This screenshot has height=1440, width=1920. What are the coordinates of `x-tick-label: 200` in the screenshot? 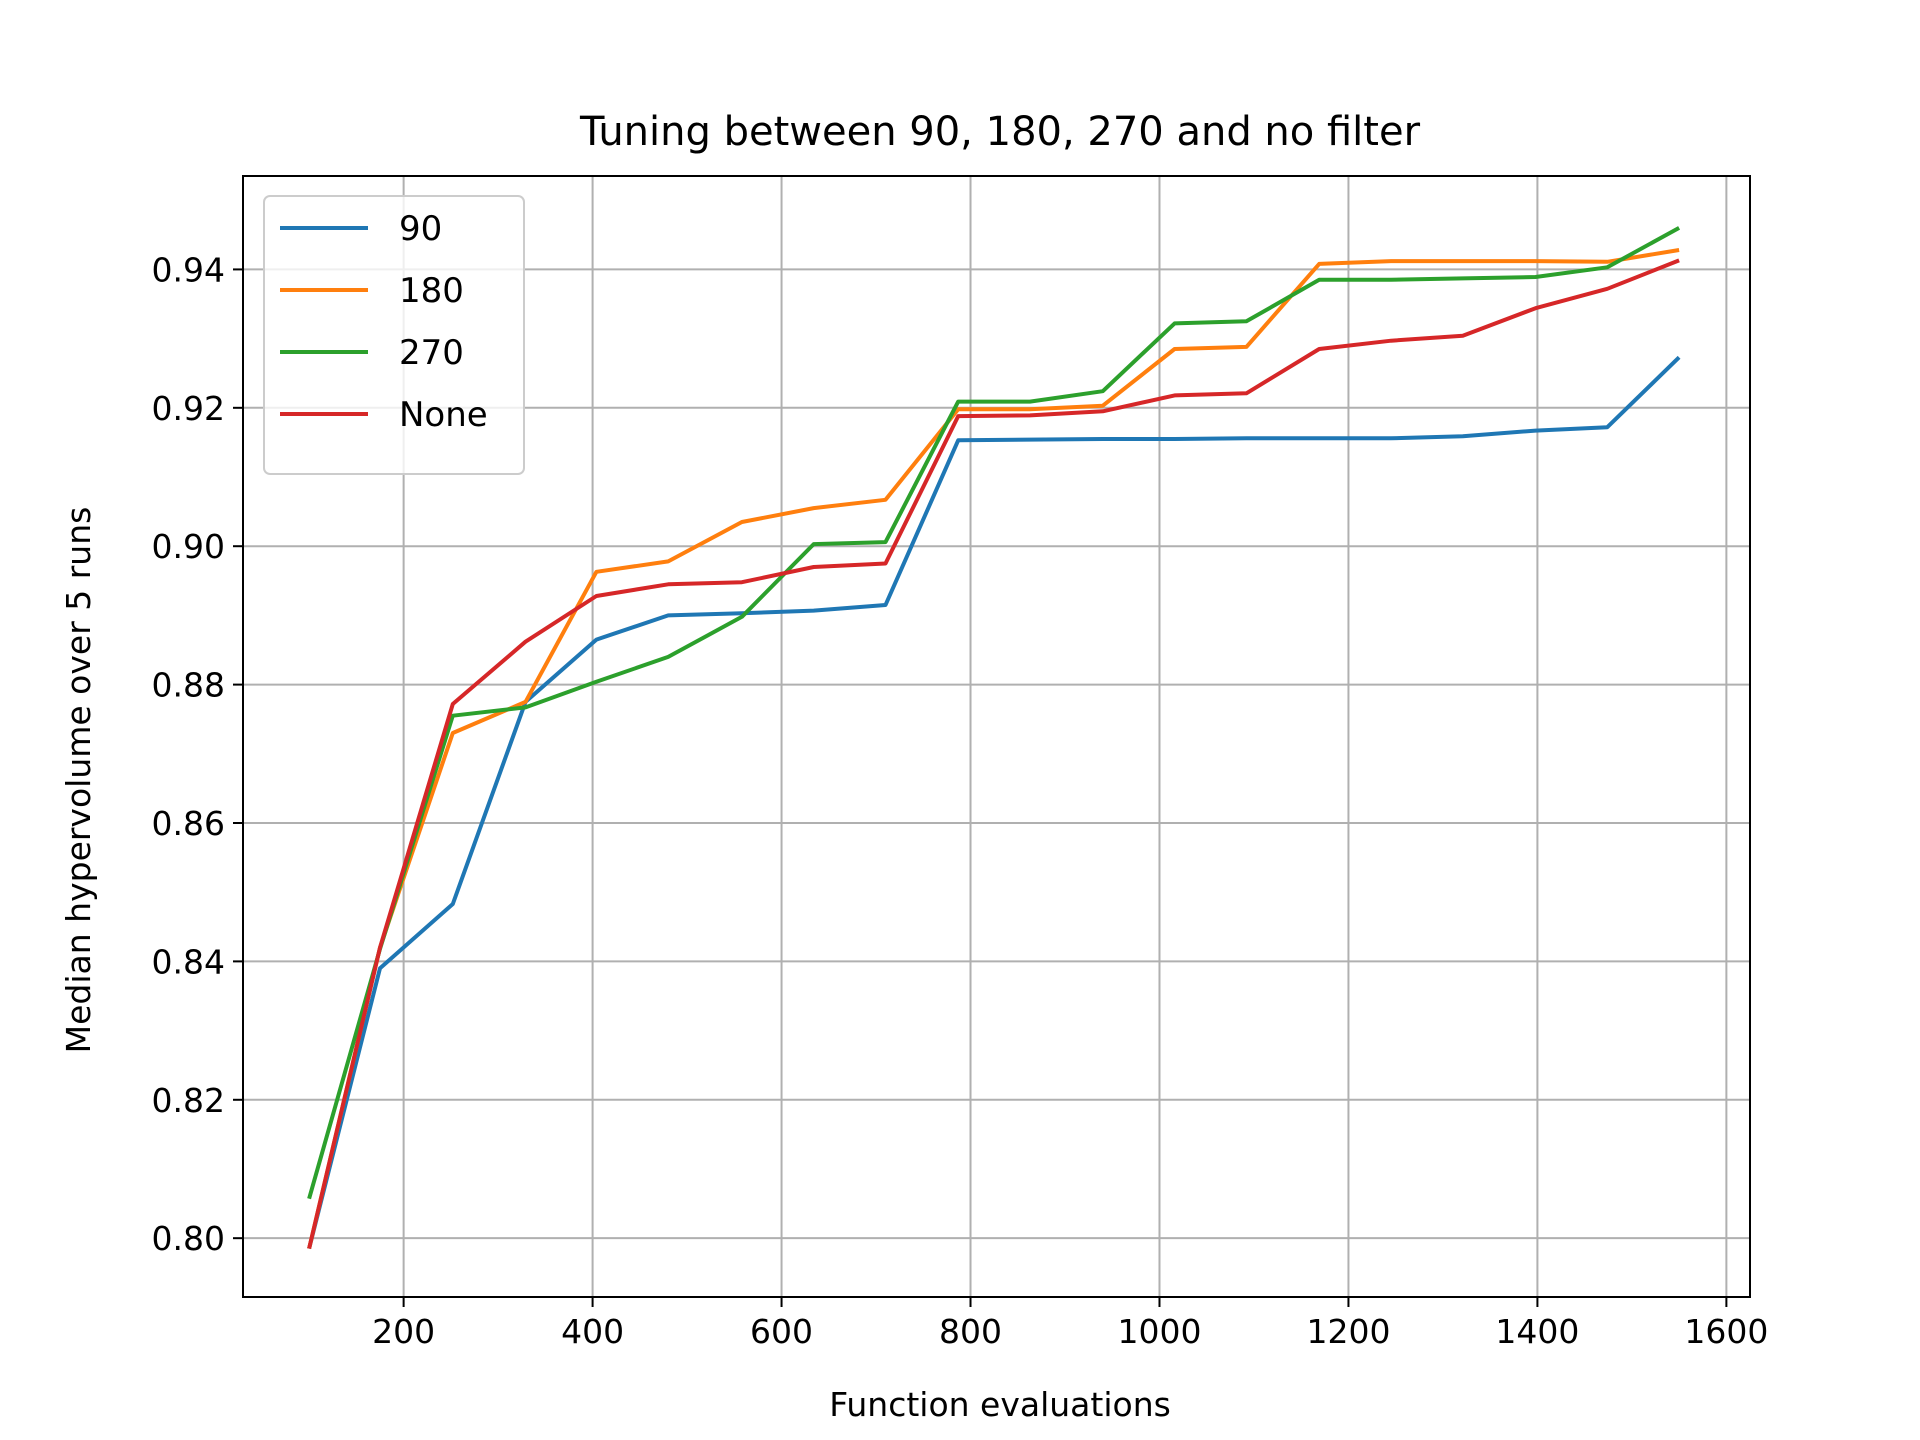 It's located at (403, 1331).